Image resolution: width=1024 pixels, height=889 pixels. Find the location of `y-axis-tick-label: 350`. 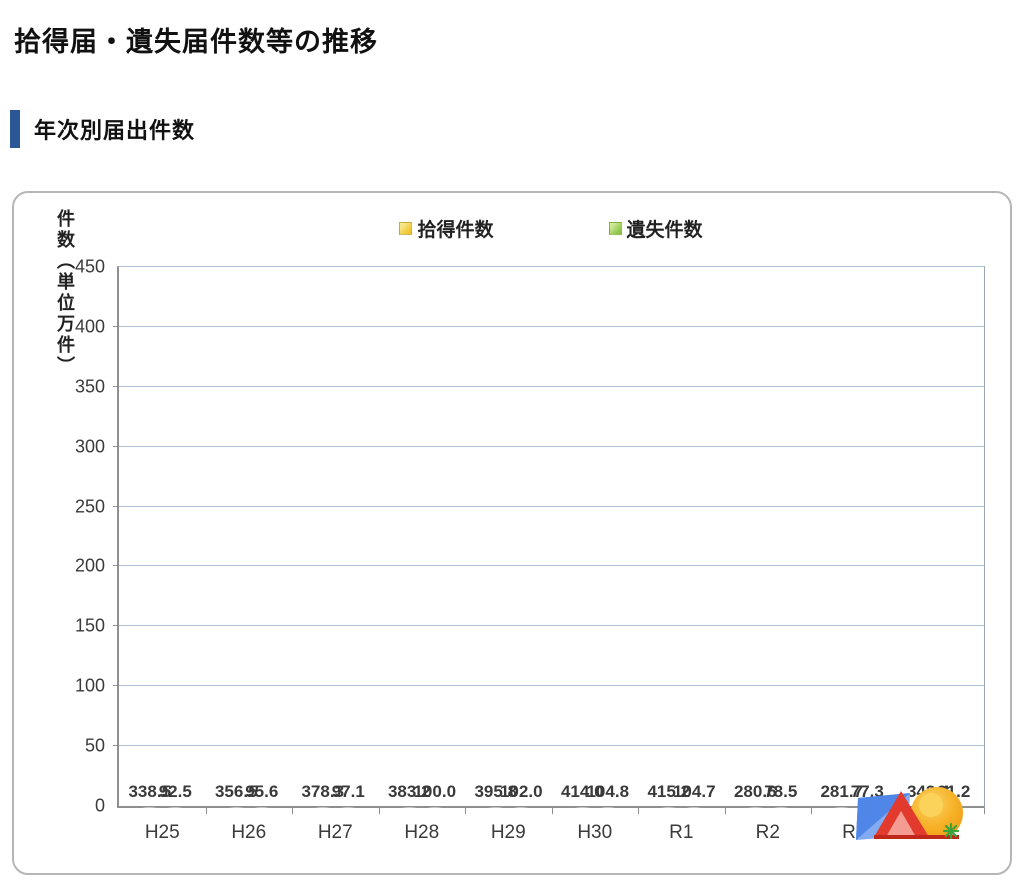

y-axis-tick-label: 350 is located at coordinates (89, 386).